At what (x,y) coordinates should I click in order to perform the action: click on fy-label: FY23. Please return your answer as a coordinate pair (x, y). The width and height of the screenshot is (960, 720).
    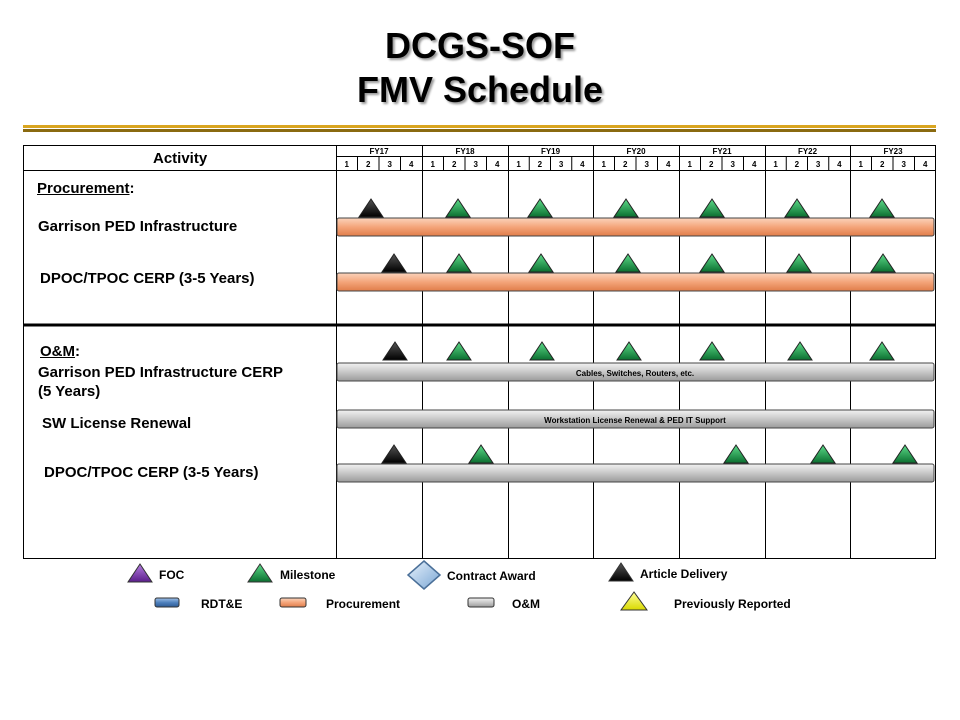
    Looking at the image, I should click on (893, 151).